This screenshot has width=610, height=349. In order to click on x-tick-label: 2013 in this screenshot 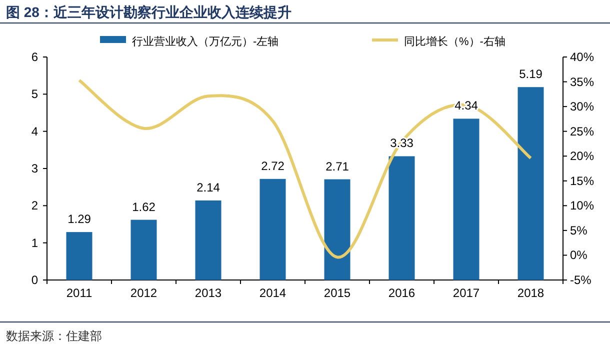, I will do `click(208, 293)`.